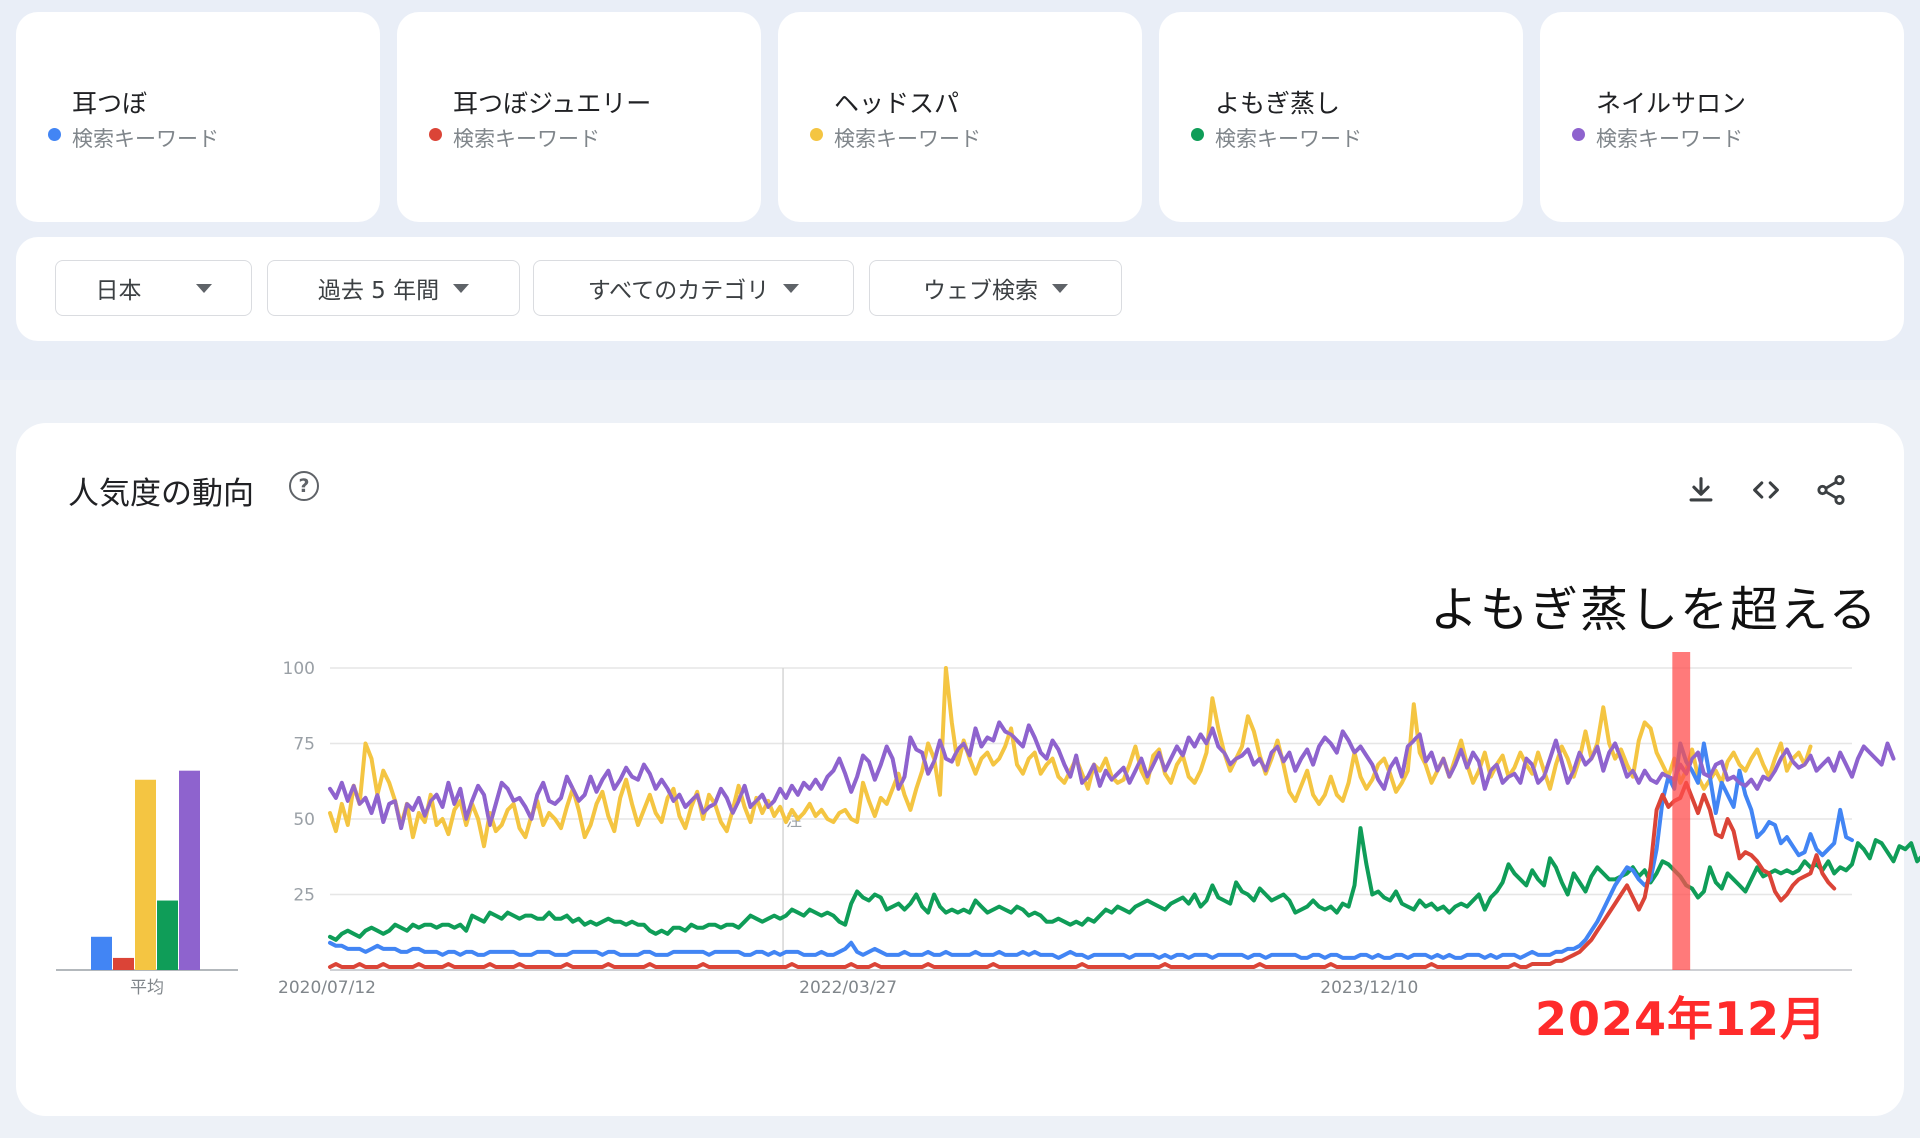  I want to click on term-card-3: ヘッドスパ 検索キーワード, so click(960, 117).